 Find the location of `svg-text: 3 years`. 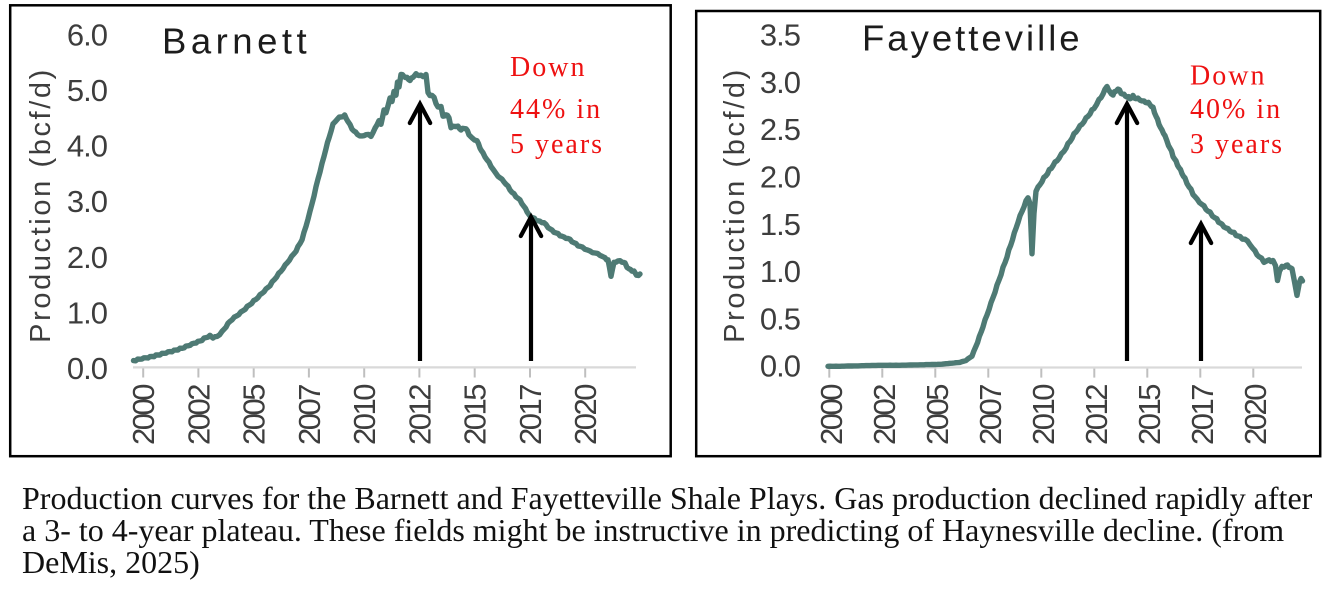

svg-text: 3 years is located at coordinates (1237, 144).